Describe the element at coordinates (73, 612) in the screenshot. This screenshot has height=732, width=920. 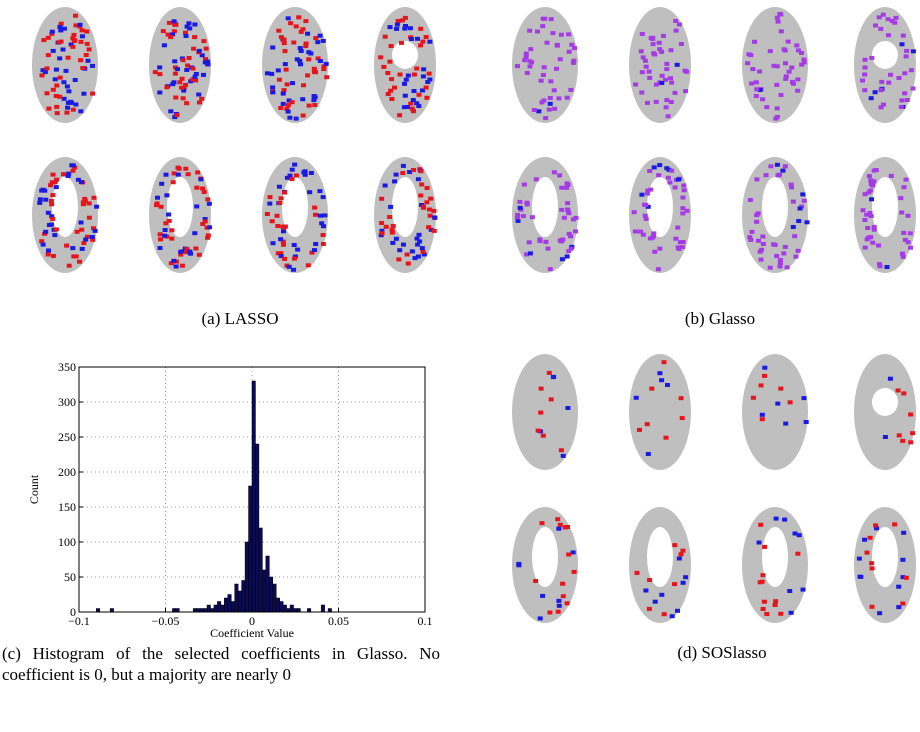
I see `y-tick-label: 0` at that location.